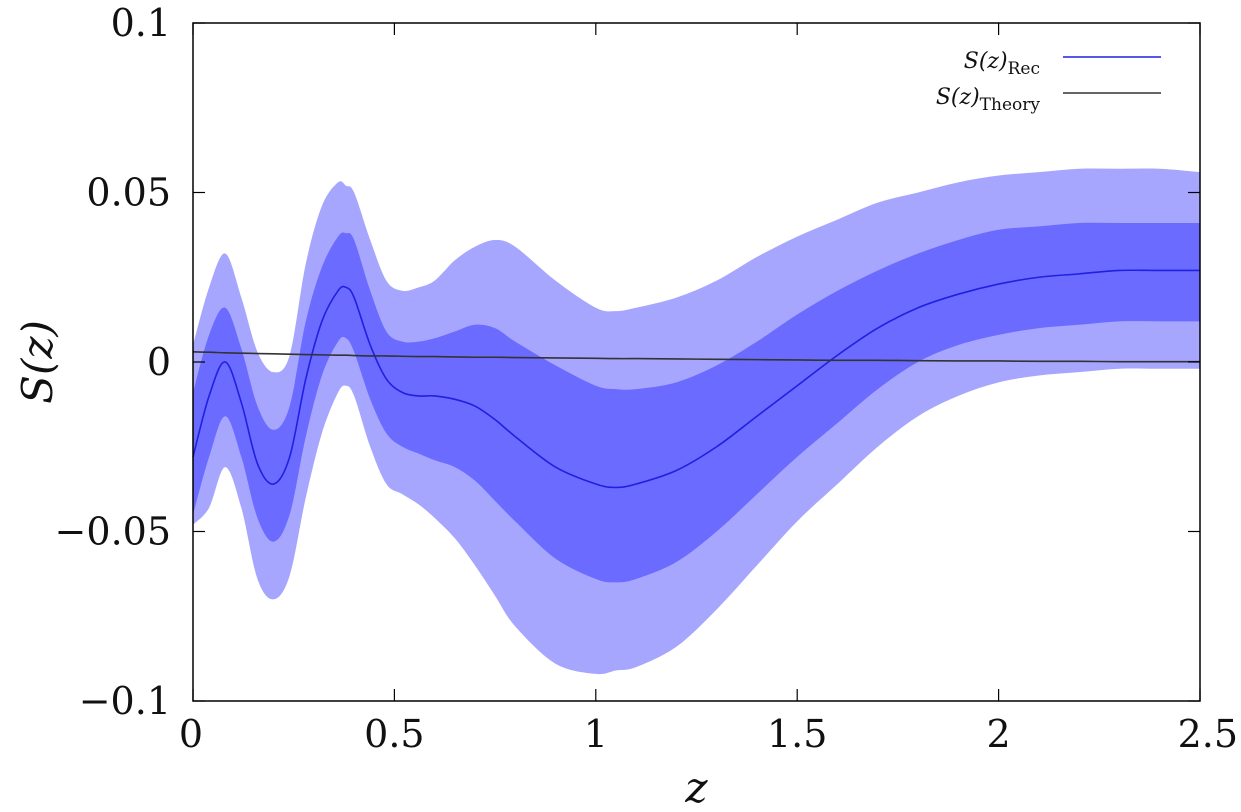  Describe the element at coordinates (159, 362) in the screenshot. I see `y-tick-label: 0` at that location.